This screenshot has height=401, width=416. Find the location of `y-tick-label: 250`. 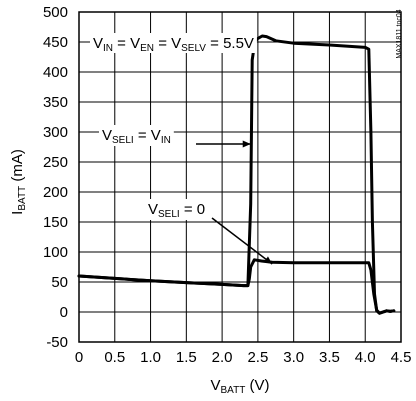

y-tick-label: 250 is located at coordinates (55, 162).